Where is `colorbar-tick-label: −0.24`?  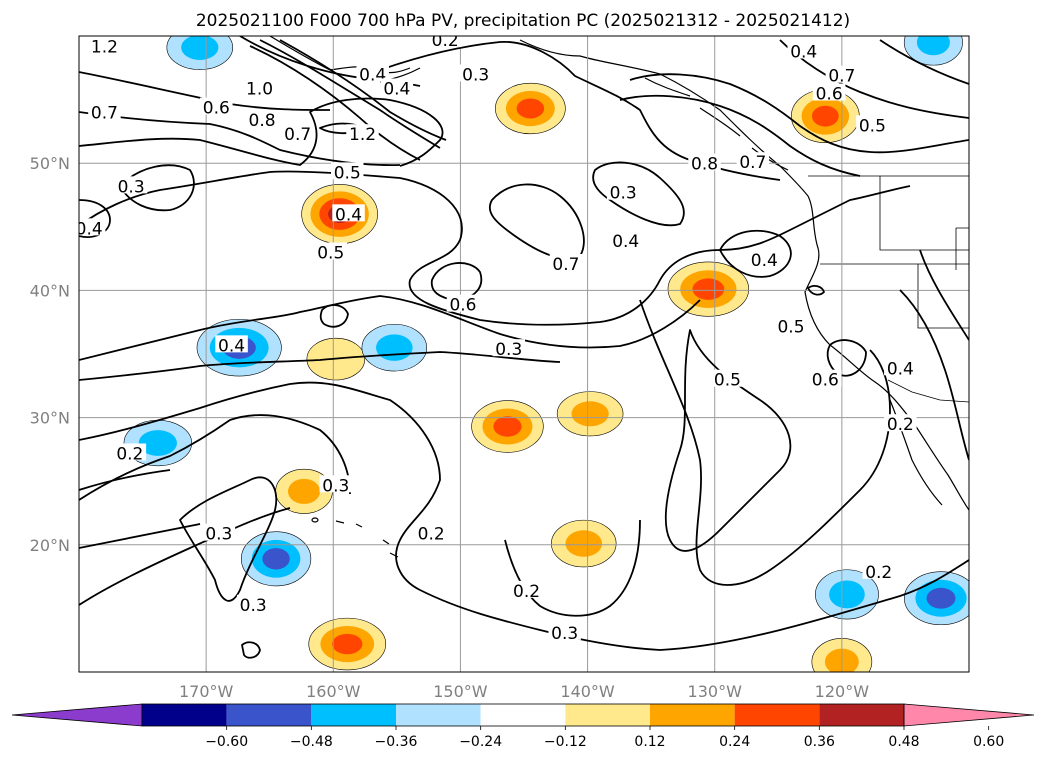 colorbar-tick-label: −0.24 is located at coordinates (480, 742).